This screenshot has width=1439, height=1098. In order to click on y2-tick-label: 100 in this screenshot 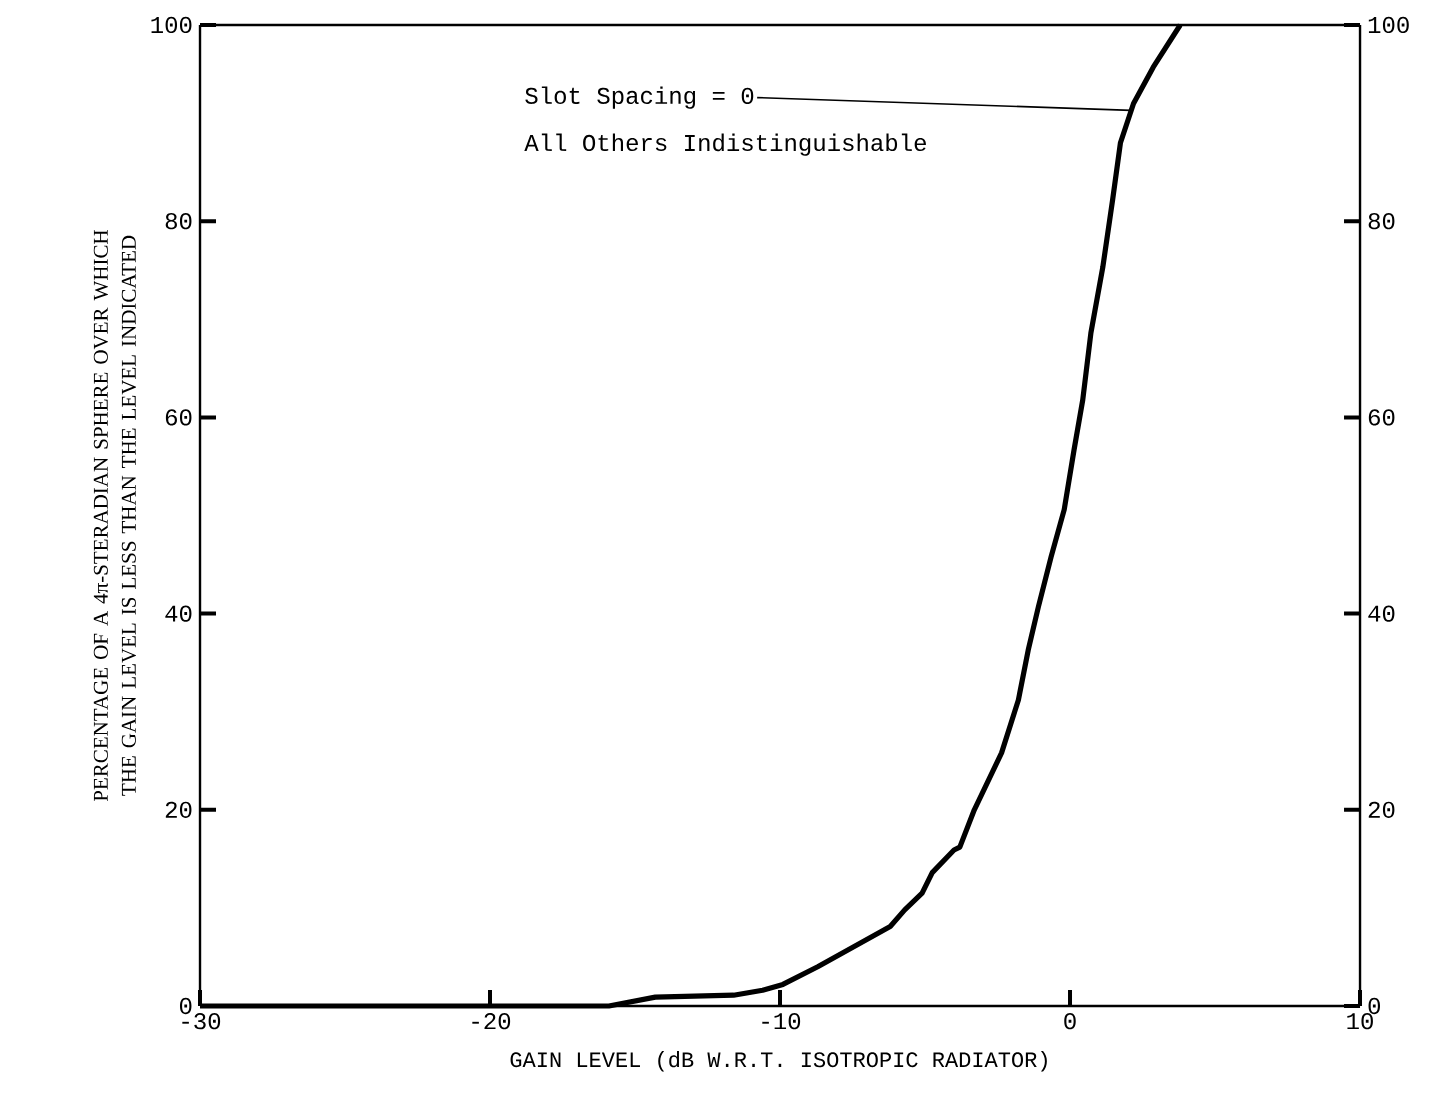, I will do `click(1388, 25)`.